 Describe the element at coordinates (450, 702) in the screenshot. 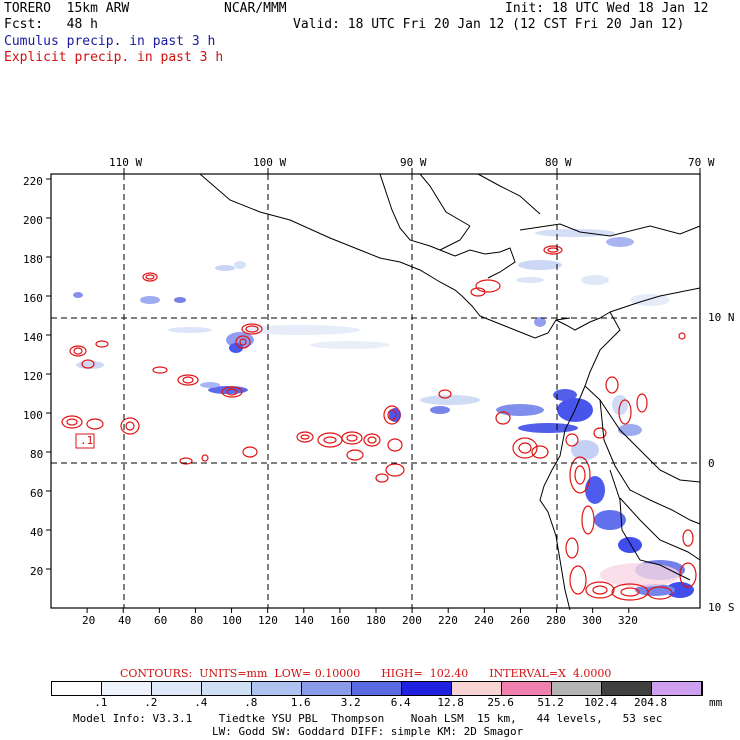

I see `colorbar-label: 12.8` at that location.